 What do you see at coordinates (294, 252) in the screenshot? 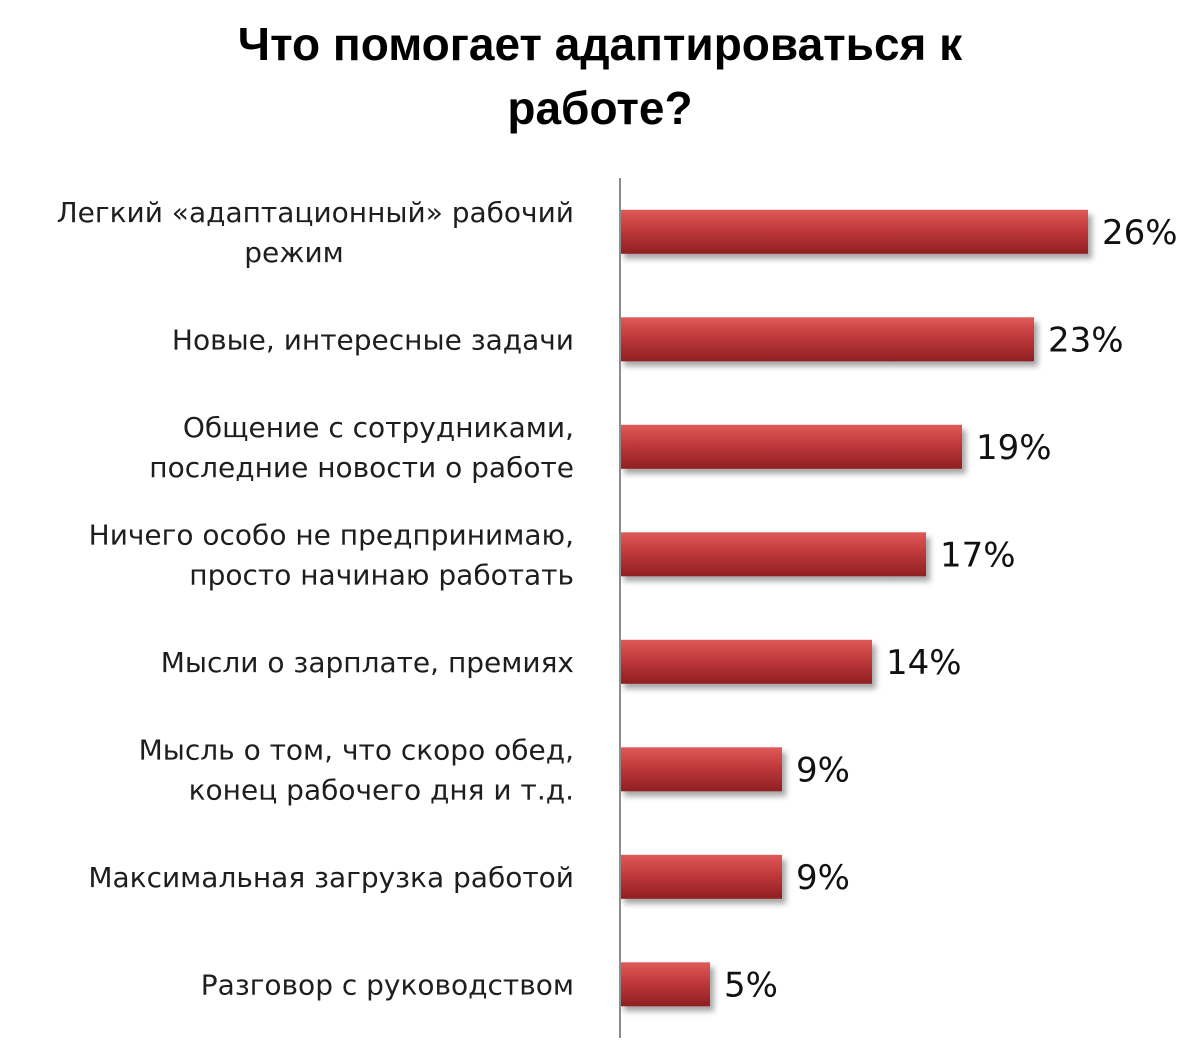
I see `category-label-line: режим` at bounding box center [294, 252].